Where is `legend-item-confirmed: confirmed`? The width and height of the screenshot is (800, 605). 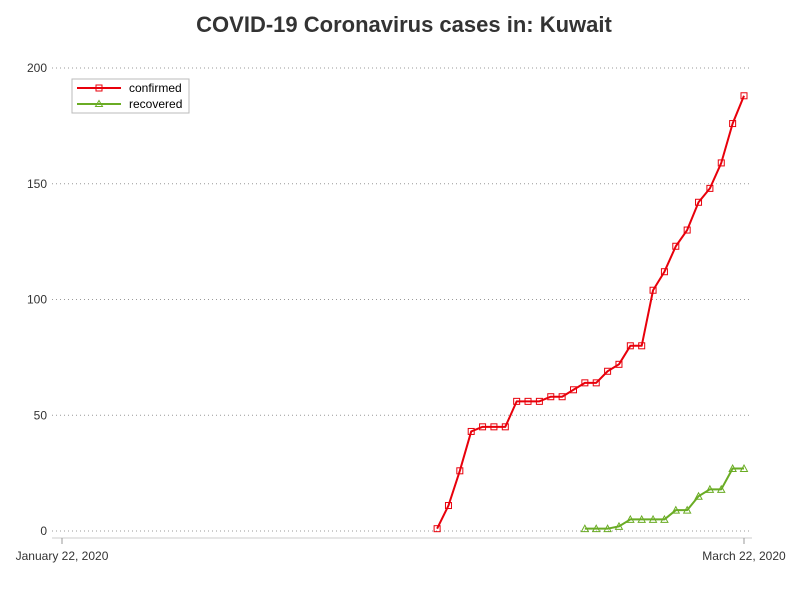 legend-item-confirmed: confirmed is located at coordinates (129, 88).